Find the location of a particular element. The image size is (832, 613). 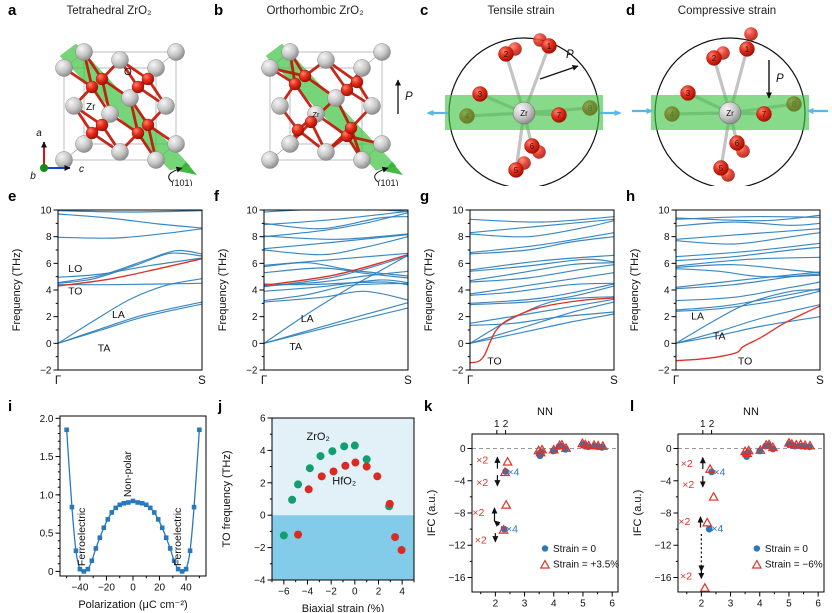

phonon-dispersion-tensile: −2 0 2 4 6 8 10 Γ S Frequency (THz) TO is located at coordinates (520, 297).